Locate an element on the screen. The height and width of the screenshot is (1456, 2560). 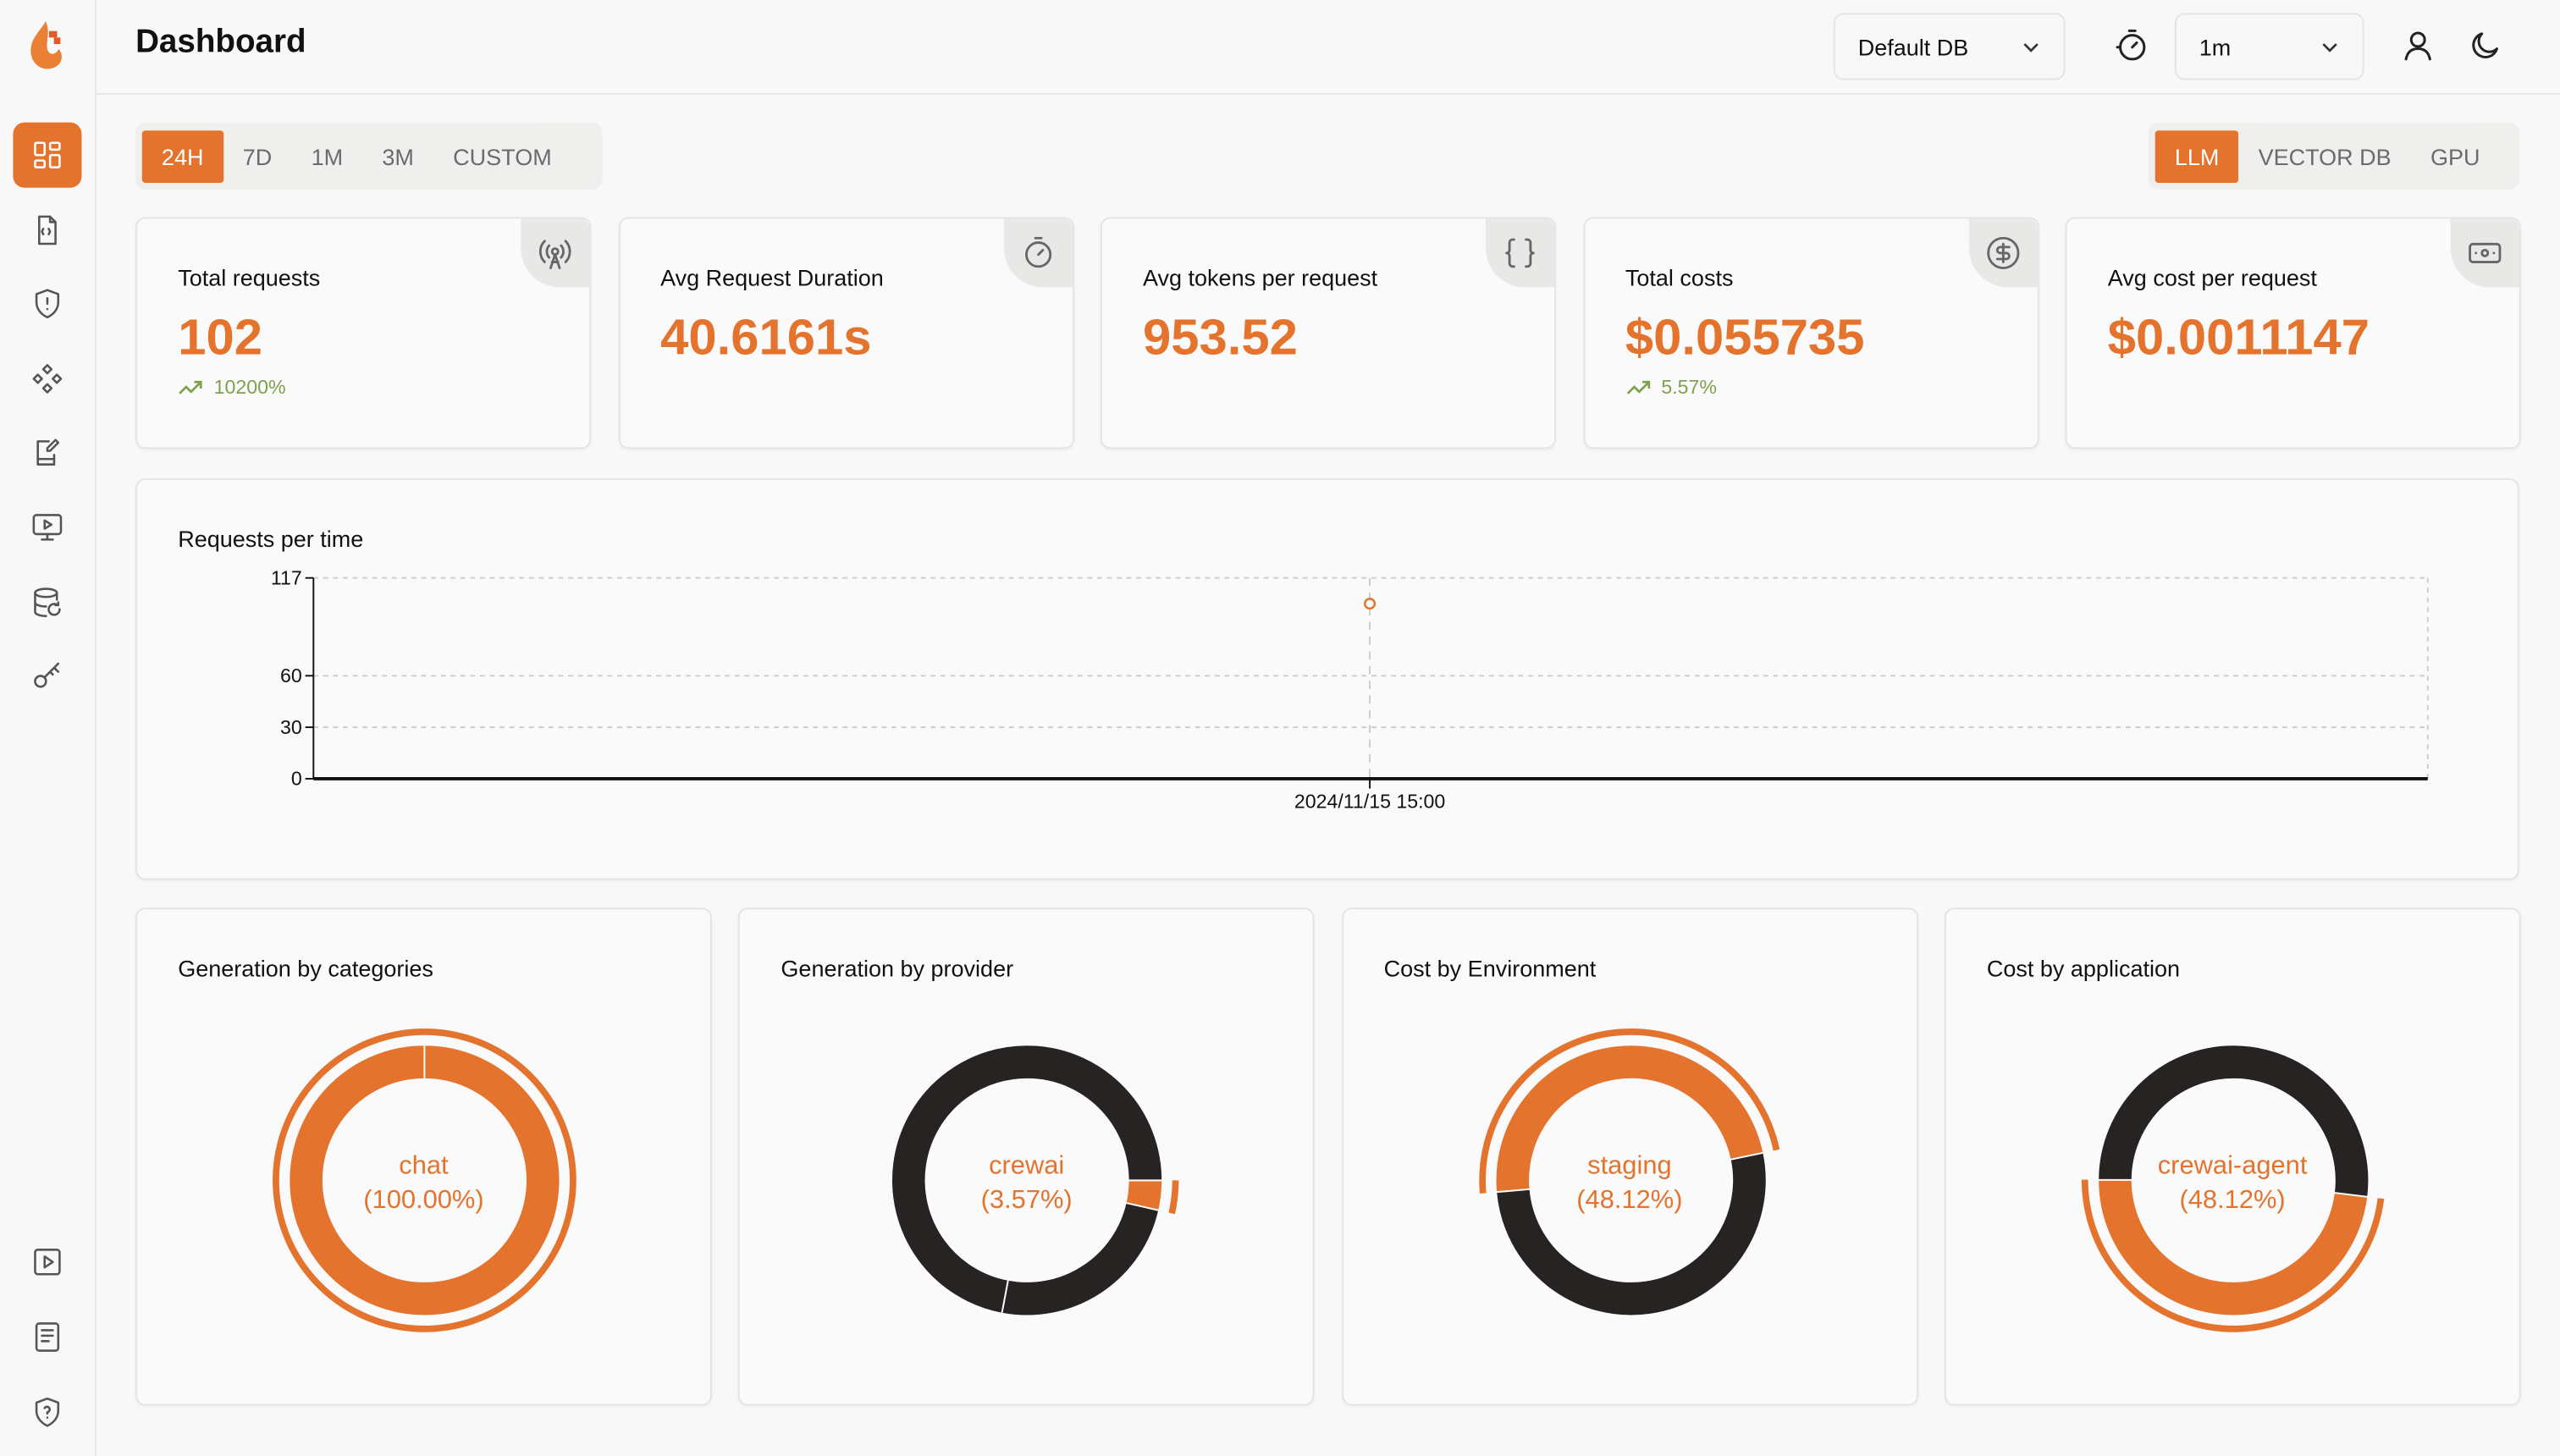
stat-value: $0.0011147 is located at coordinates (2238, 337).